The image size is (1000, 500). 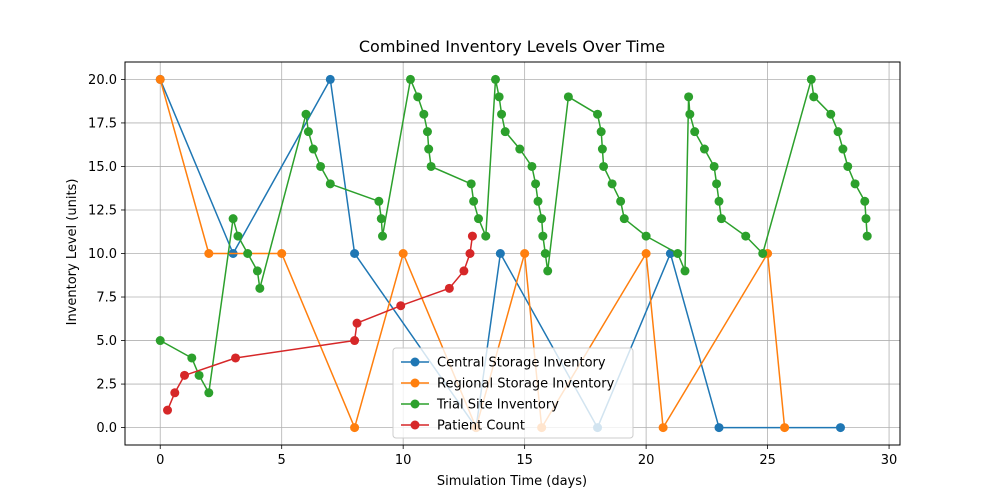 I want to click on legend-item: Trial Site Inventory, so click(x=480, y=405).